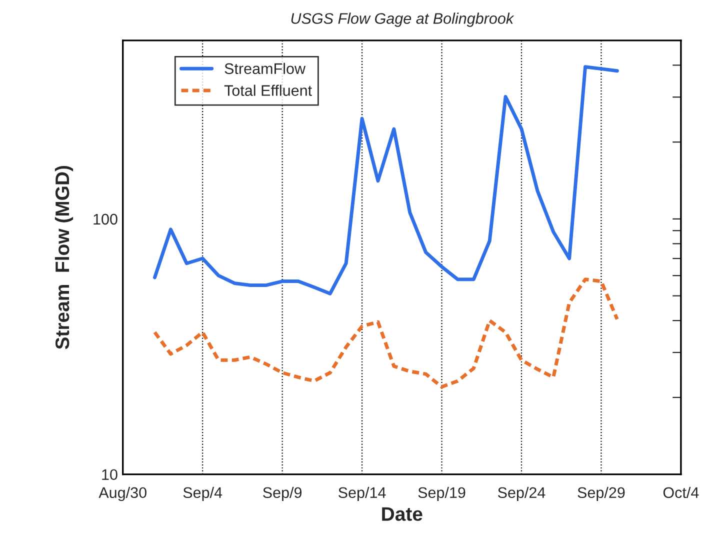 The image size is (702, 539). What do you see at coordinates (362, 494) in the screenshot?
I see `x-tick-label: Sep/14` at bounding box center [362, 494].